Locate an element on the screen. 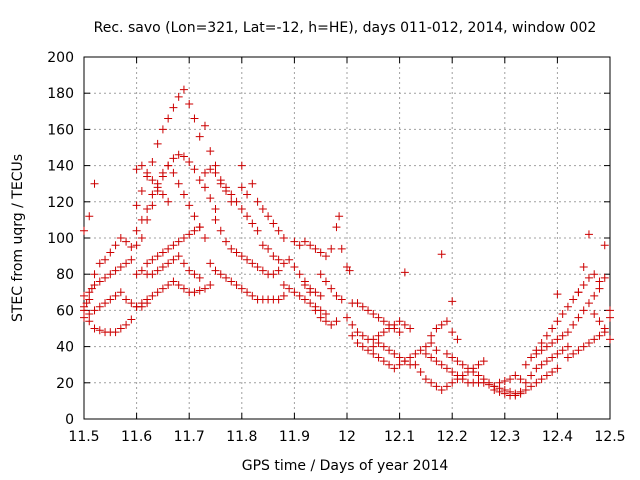  x-tick-label: 11.6 is located at coordinates (136, 437).